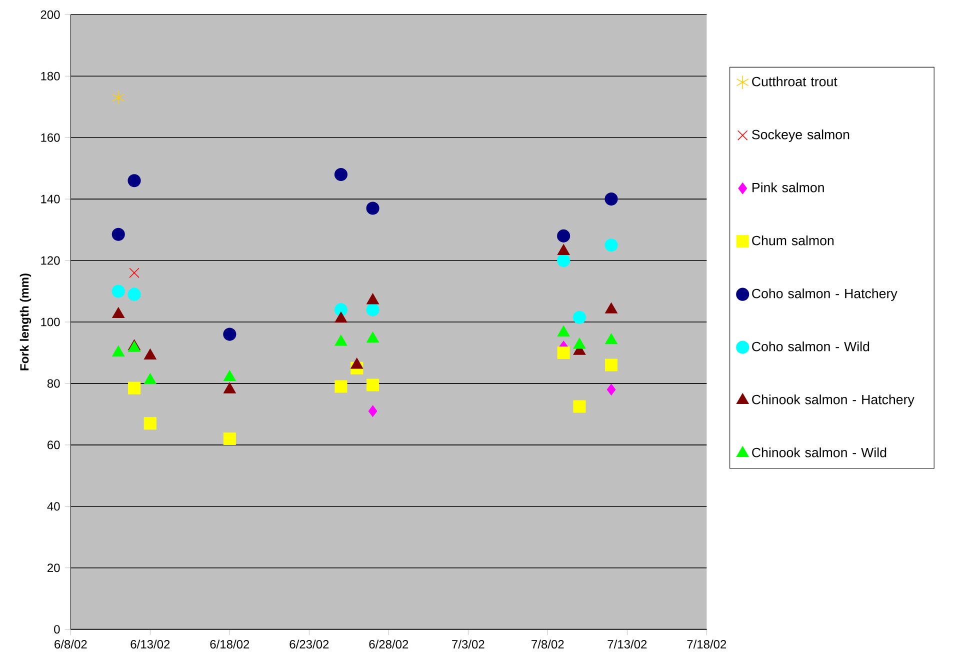 The image size is (968, 664). What do you see at coordinates (548, 644) in the screenshot?
I see `x-tick-label: 7/8/02` at bounding box center [548, 644].